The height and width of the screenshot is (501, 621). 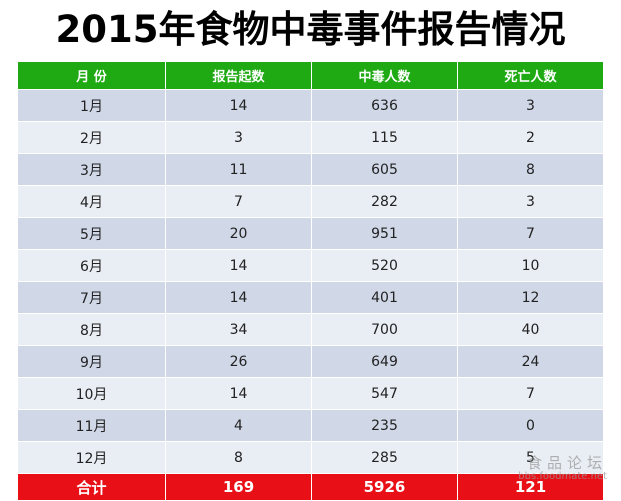 I want to click on cell-poisoned: 115, so click(x=384, y=137).